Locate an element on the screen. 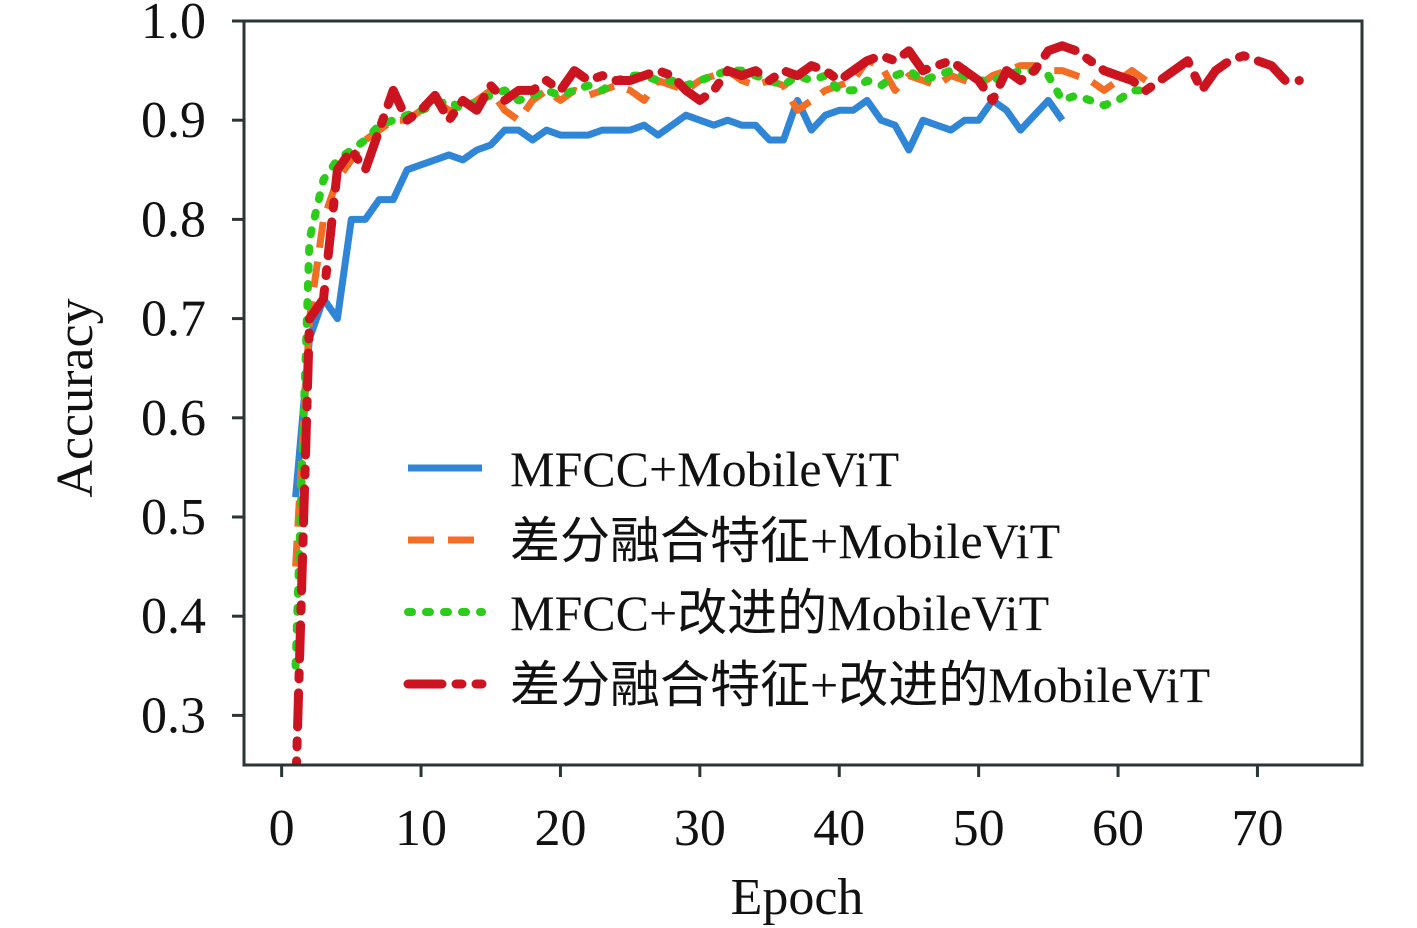 The width and height of the screenshot is (1417, 928). y-tick-label: 0.6 is located at coordinates (173, 418).